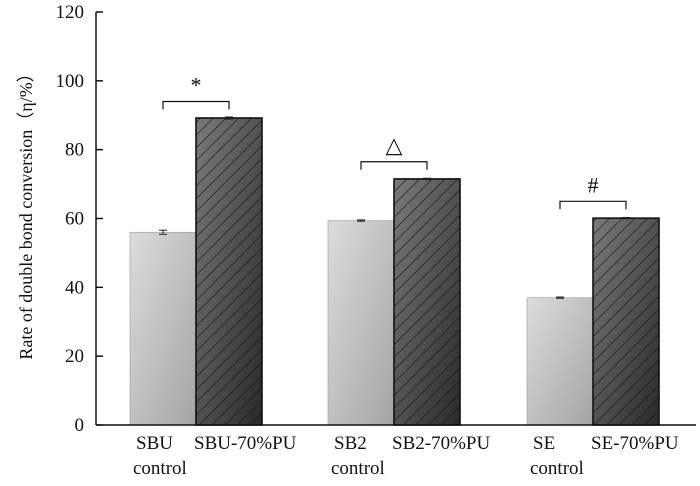  I want to click on significance-marker: *, so click(196, 84).